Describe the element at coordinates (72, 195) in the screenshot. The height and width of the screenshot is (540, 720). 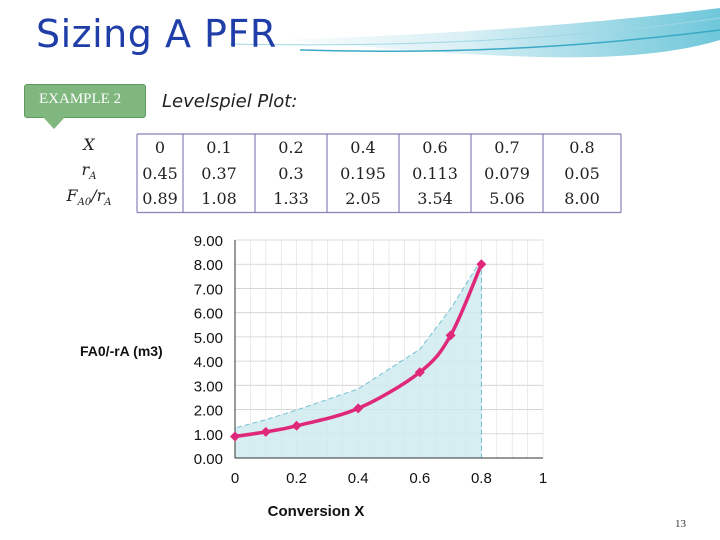
I see `row-label-f: F` at that location.